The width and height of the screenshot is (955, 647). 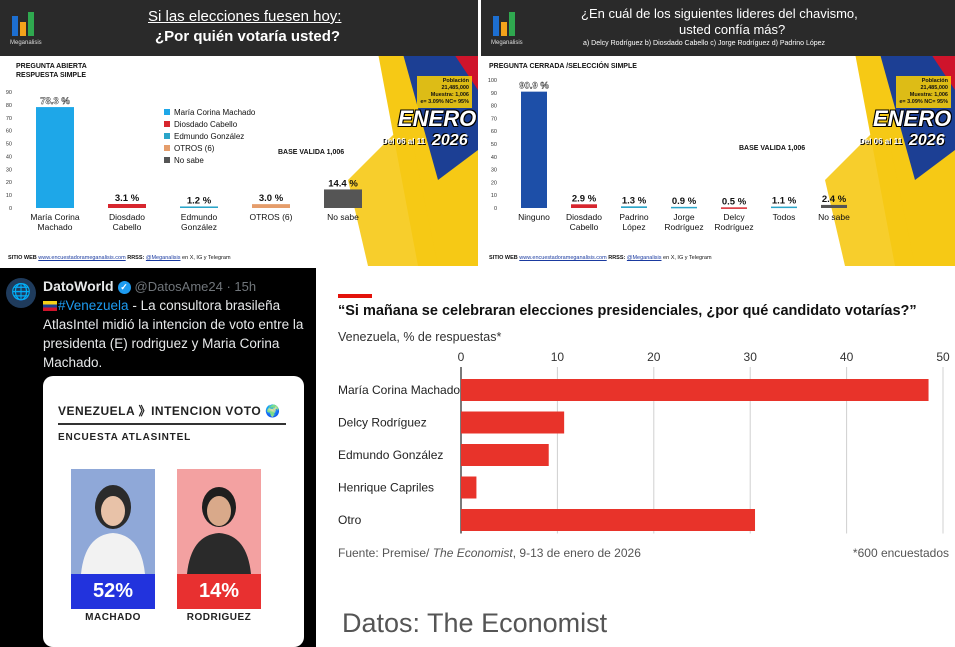 What do you see at coordinates (943, 357) in the screenshot?
I see `x-tick-label: 50` at bounding box center [943, 357].